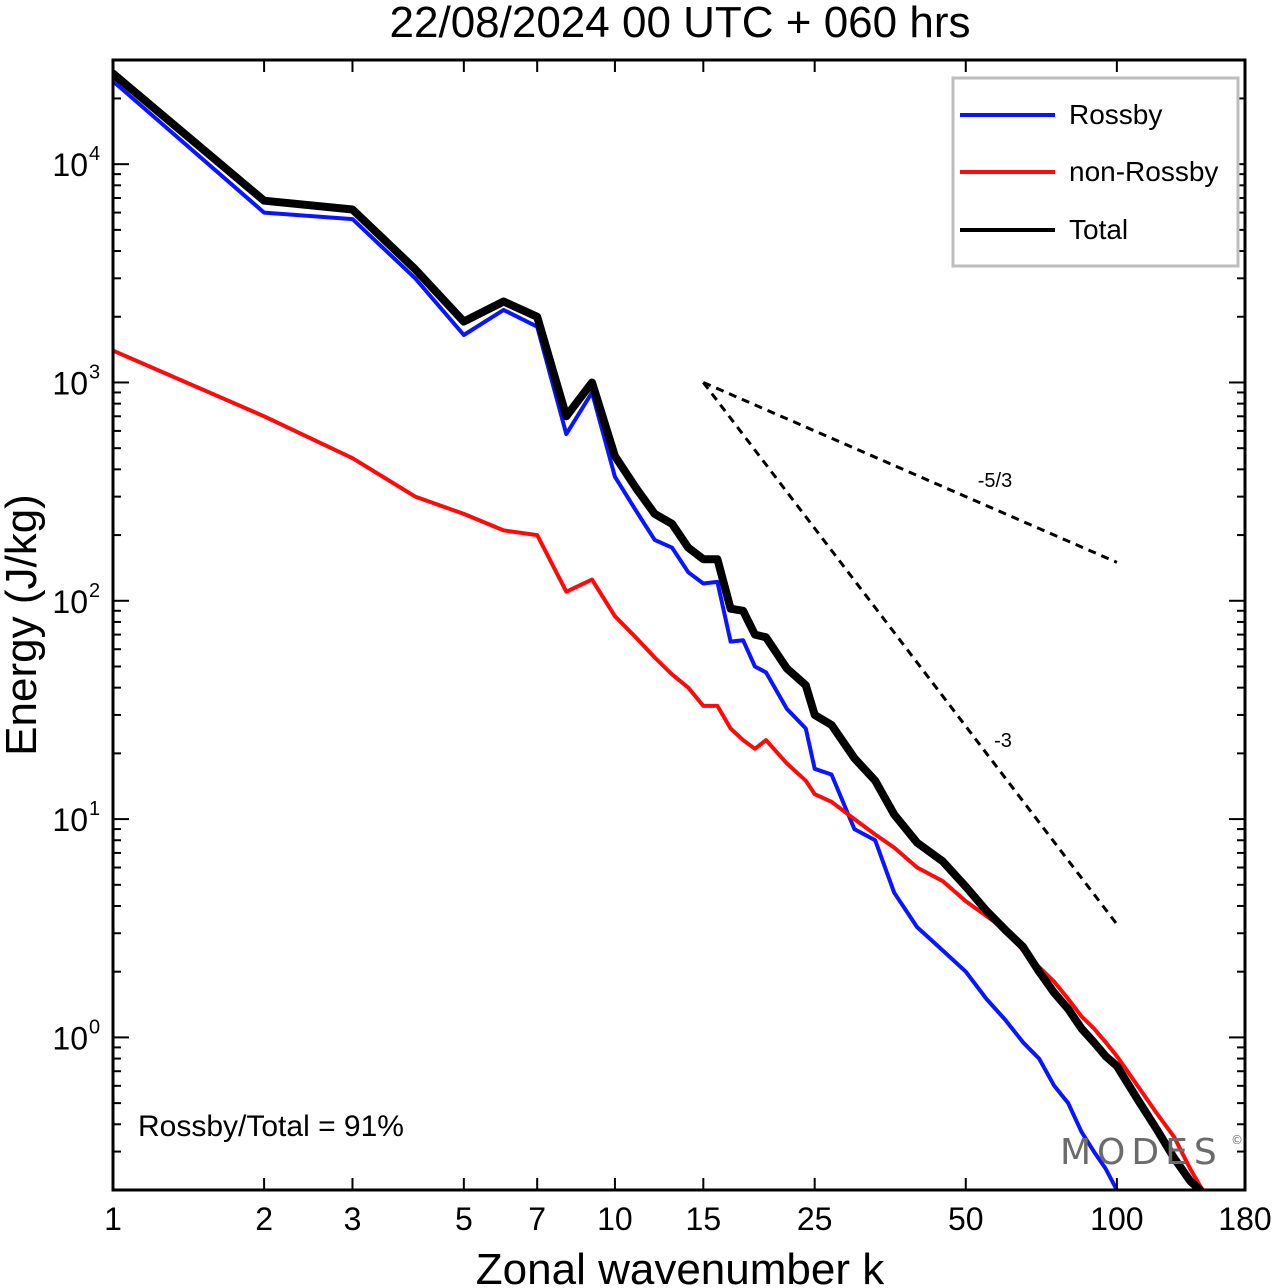 Image resolution: width=1280 pixels, height=1288 pixels. I want to click on y-tick-label: 10 1, so click(76, 818).